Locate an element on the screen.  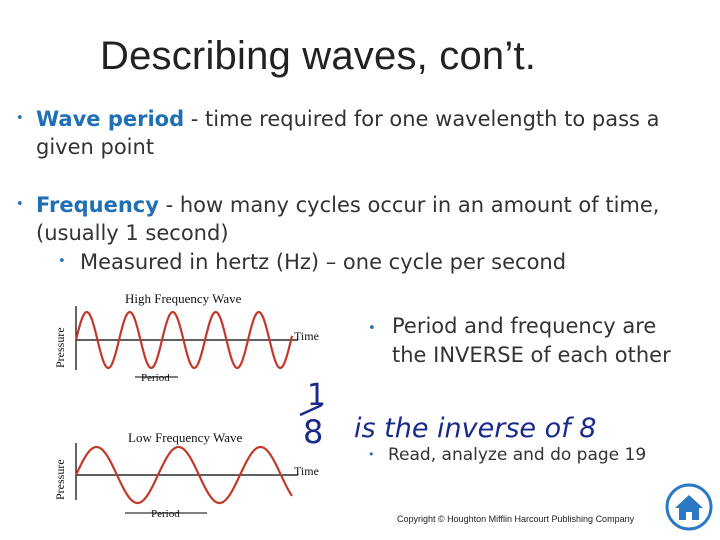
low-time-label: Time is located at coordinates (306, 471).